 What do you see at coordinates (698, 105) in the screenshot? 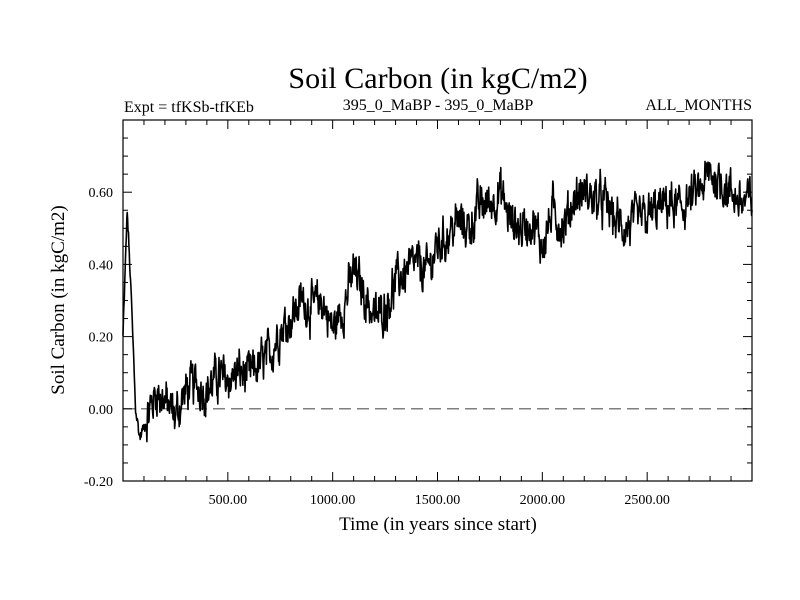
I see `subtitle-right: ALL_MONTHS` at bounding box center [698, 105].